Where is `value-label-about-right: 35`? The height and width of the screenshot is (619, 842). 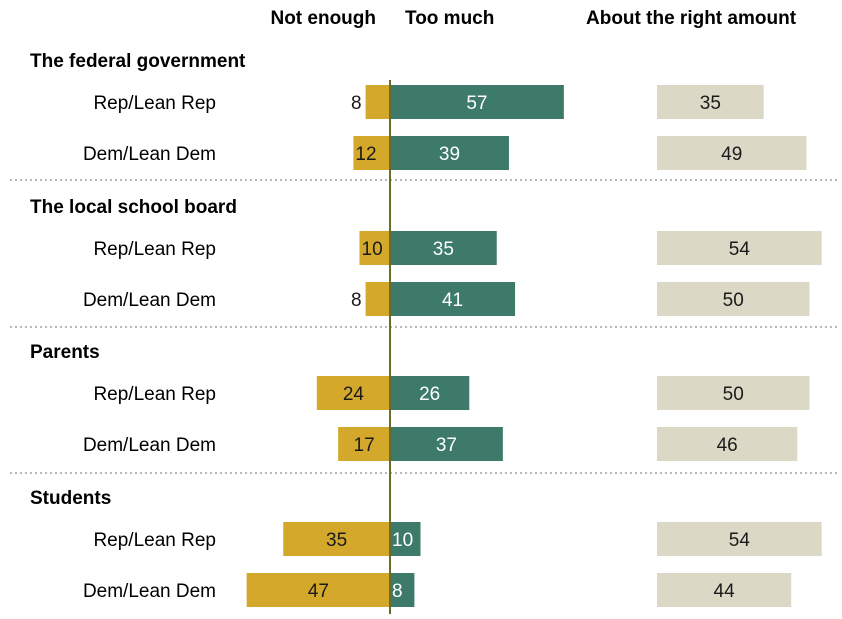
value-label-about-right: 35 is located at coordinates (710, 103).